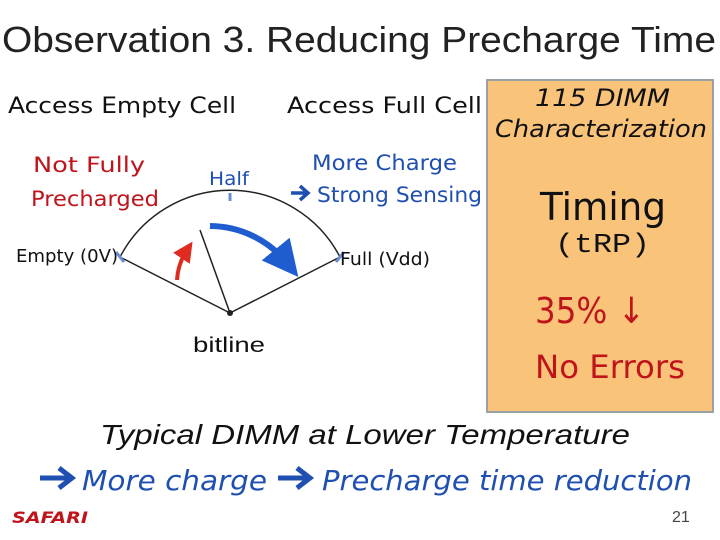 The height and width of the screenshot is (540, 720). I want to click on implication: More charge, so click(174, 480).